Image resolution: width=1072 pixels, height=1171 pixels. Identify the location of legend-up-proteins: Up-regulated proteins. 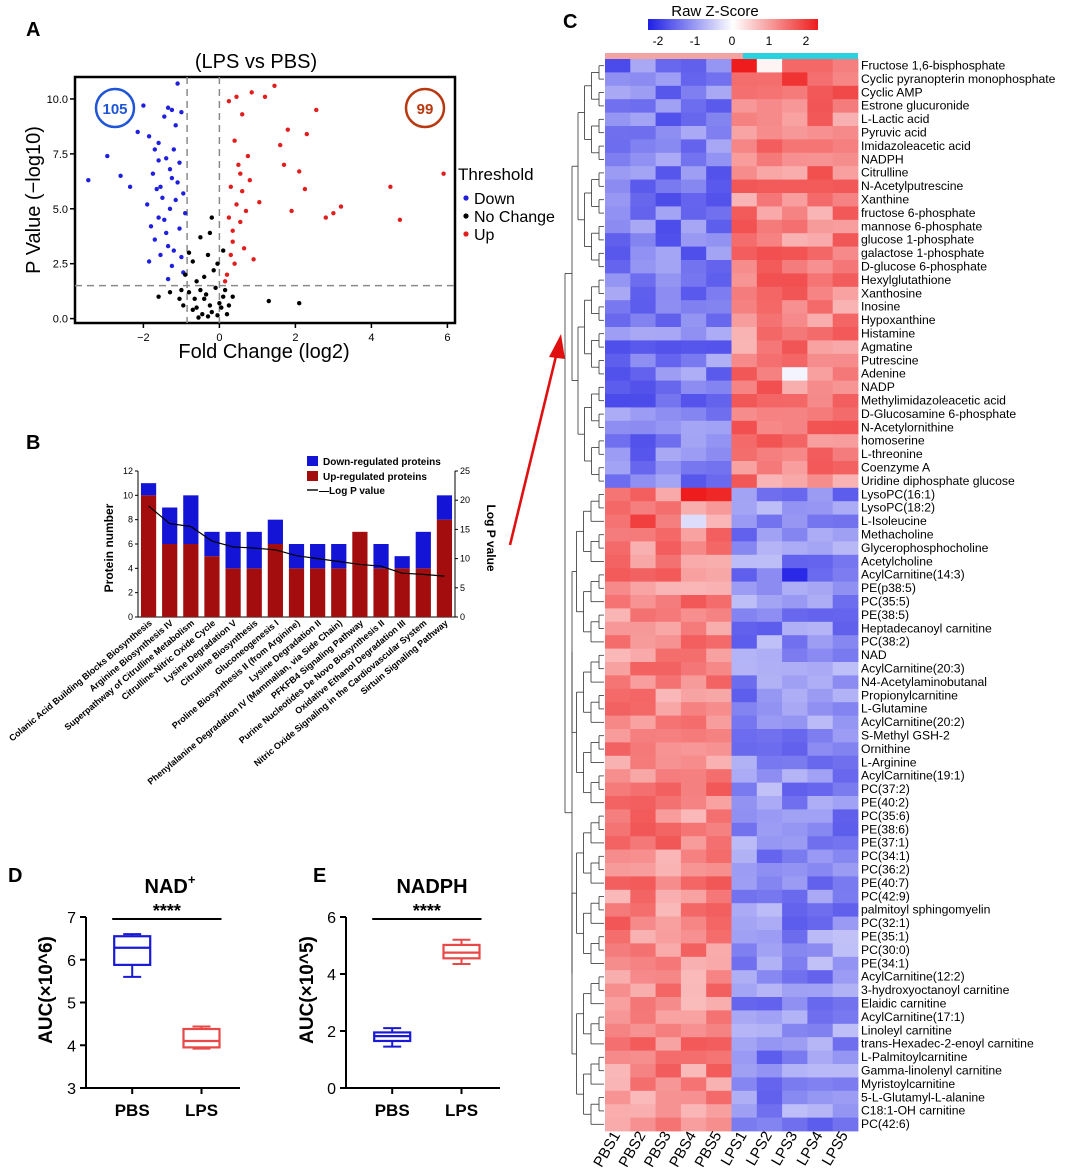
(375, 477).